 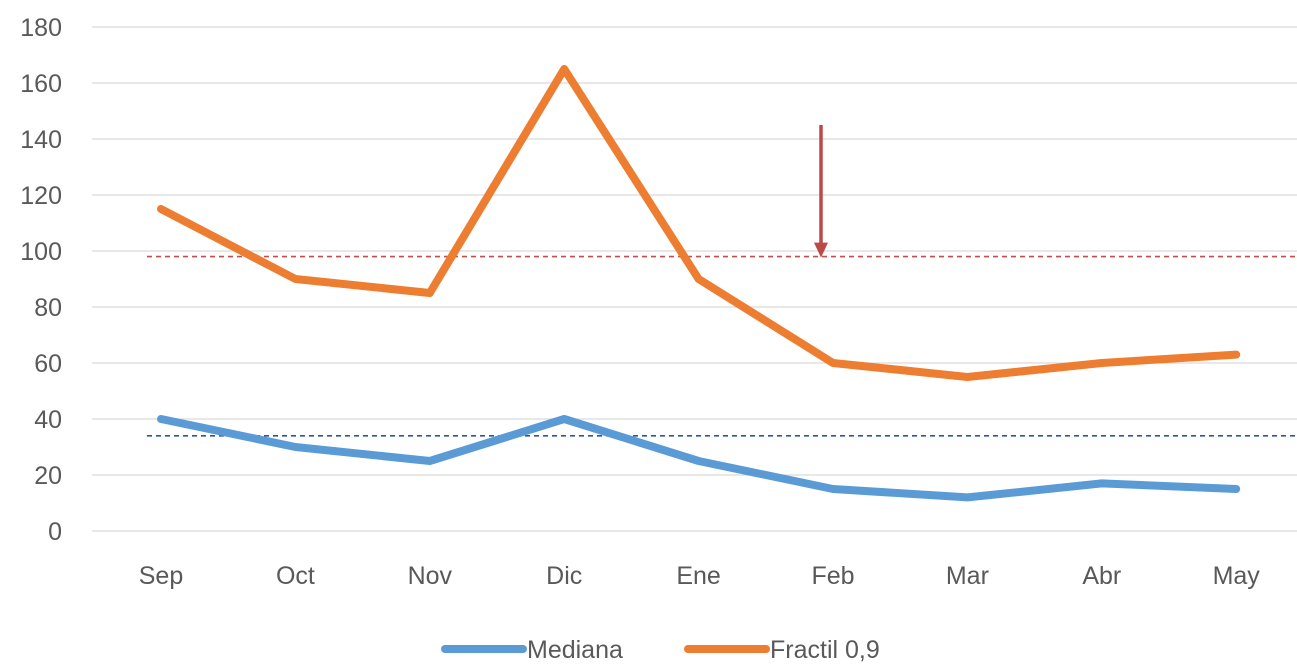 I want to click on legend: Mediana Fractil 0,9, so click(x=660, y=650).